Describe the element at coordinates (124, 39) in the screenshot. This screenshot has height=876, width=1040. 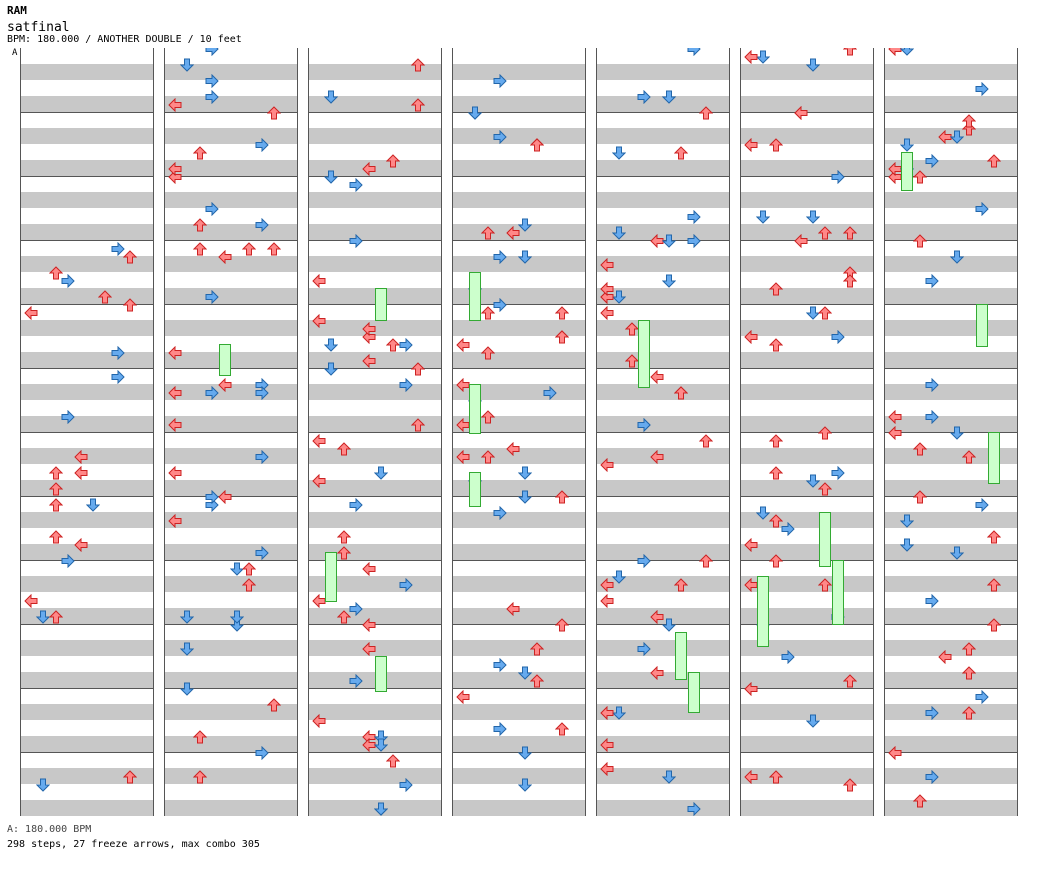
I see `chart-info: BPM: 180.000 / ANOTHER DOUBLE / 10 feet` at that location.